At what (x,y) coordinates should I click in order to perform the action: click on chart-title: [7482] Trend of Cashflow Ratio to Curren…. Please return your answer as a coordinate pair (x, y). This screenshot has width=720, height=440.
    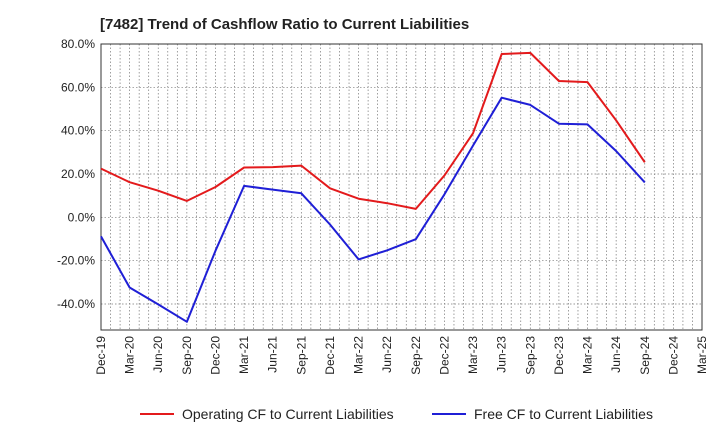
    Looking at the image, I should click on (285, 24).